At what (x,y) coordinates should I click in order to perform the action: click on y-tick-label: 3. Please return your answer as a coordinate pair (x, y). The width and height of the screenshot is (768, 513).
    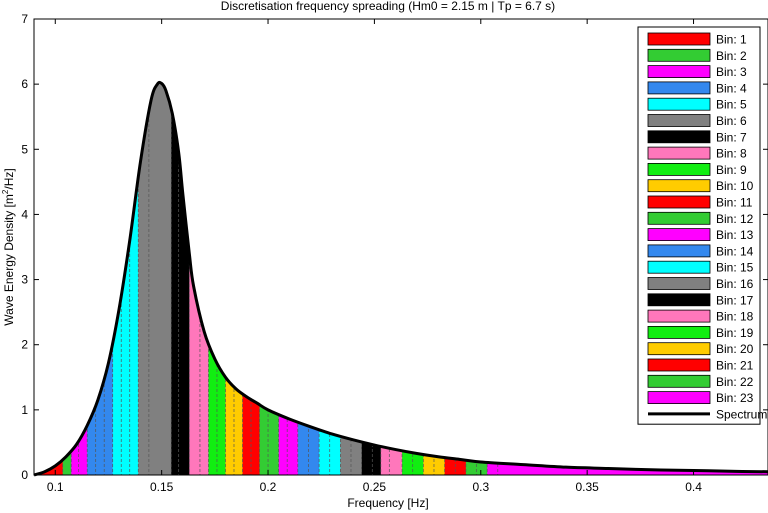
    Looking at the image, I should click on (24, 280).